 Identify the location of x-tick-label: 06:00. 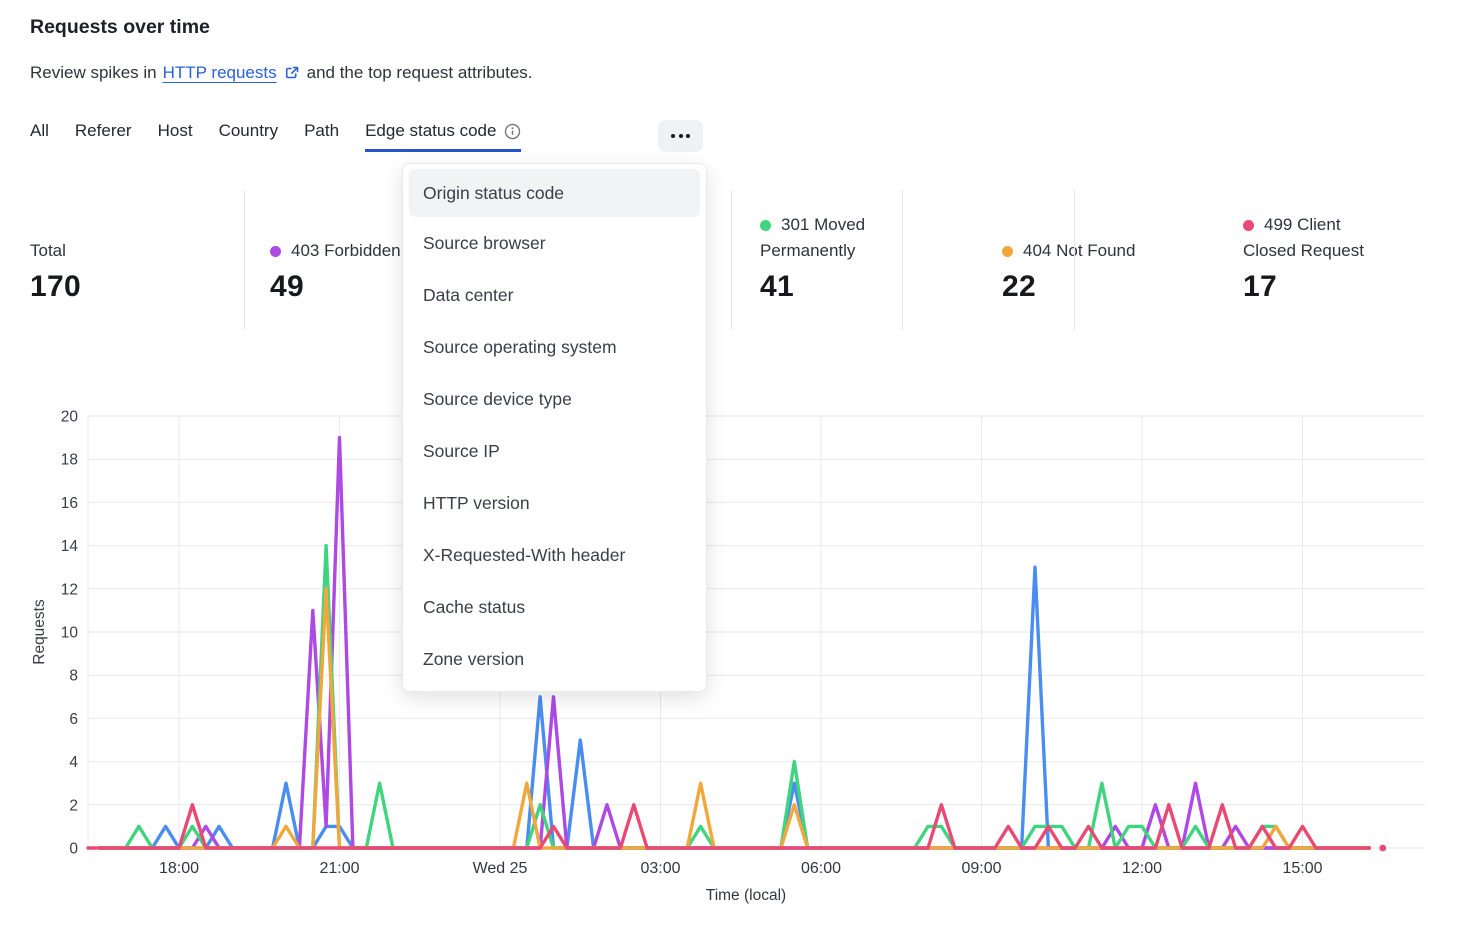
(821, 868).